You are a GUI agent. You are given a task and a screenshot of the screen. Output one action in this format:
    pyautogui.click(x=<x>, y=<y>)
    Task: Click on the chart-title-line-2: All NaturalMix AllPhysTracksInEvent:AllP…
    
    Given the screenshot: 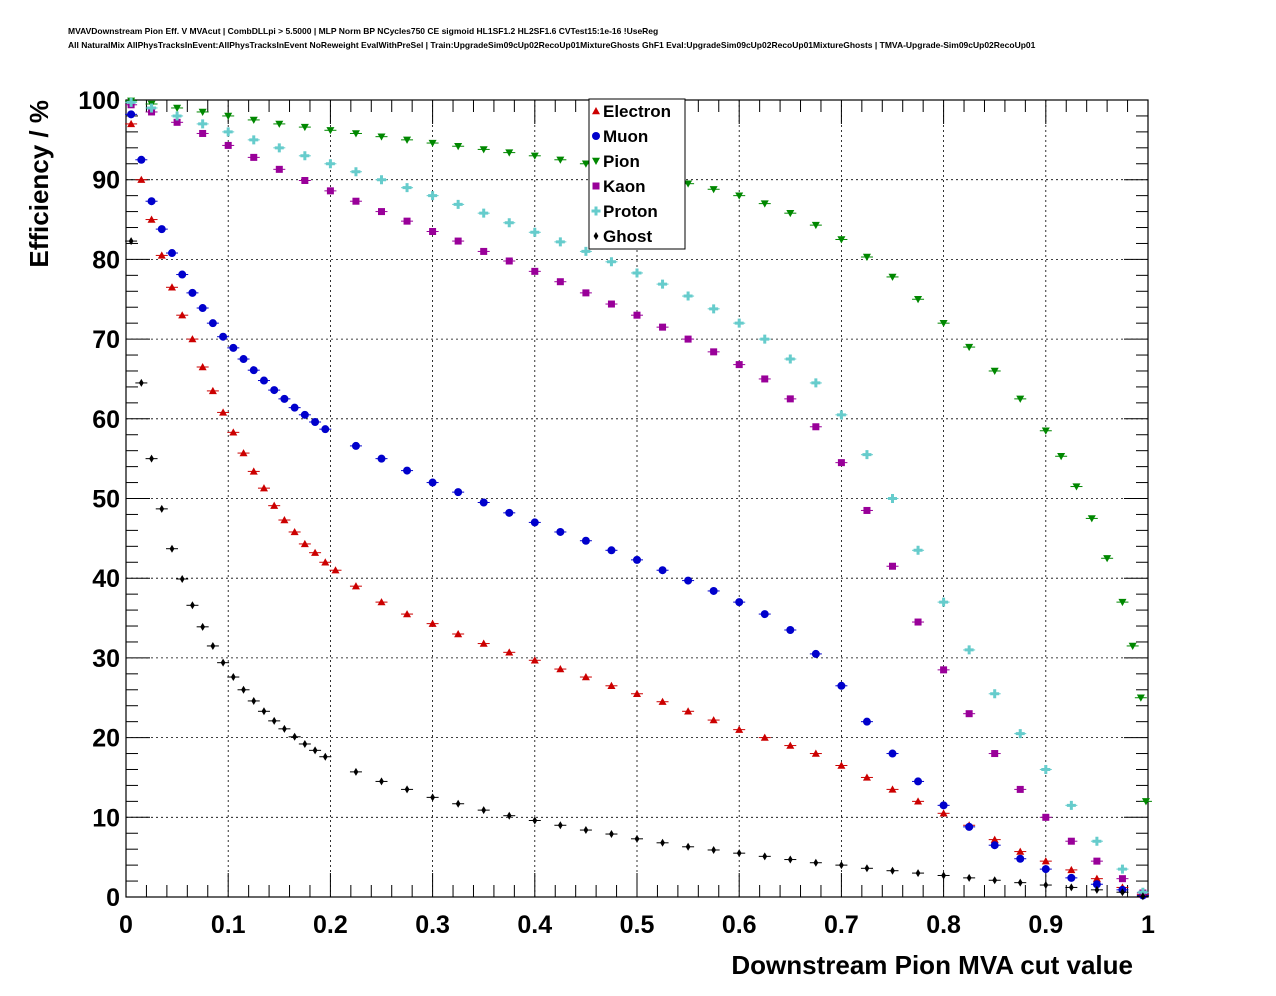 What is the action you would take?
    pyautogui.click(x=552, y=45)
    